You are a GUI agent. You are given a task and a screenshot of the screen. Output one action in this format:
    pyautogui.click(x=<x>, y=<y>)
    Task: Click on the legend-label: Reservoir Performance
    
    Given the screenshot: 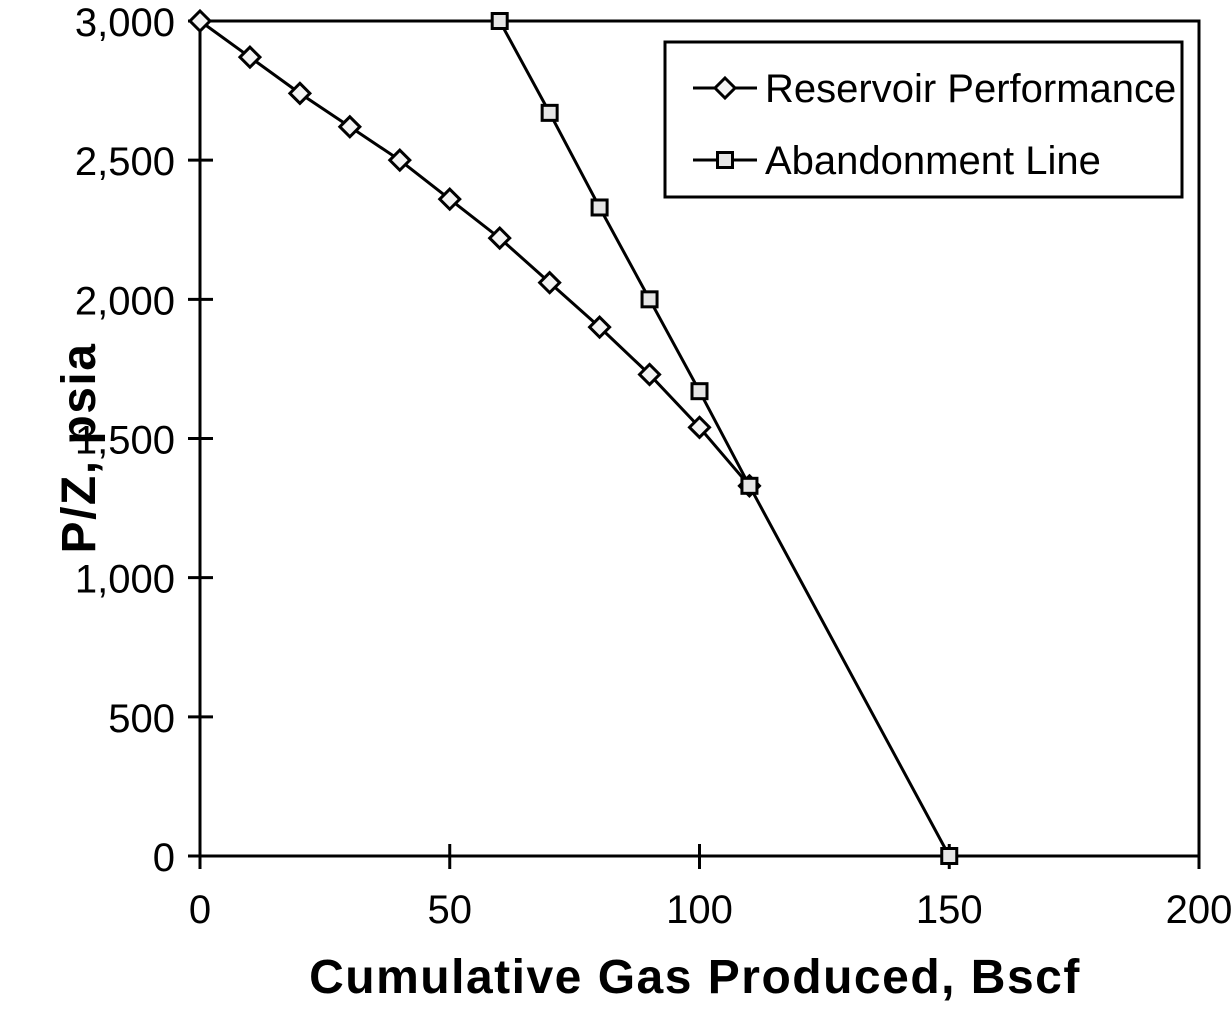 What is the action you would take?
    pyautogui.click(x=970, y=89)
    